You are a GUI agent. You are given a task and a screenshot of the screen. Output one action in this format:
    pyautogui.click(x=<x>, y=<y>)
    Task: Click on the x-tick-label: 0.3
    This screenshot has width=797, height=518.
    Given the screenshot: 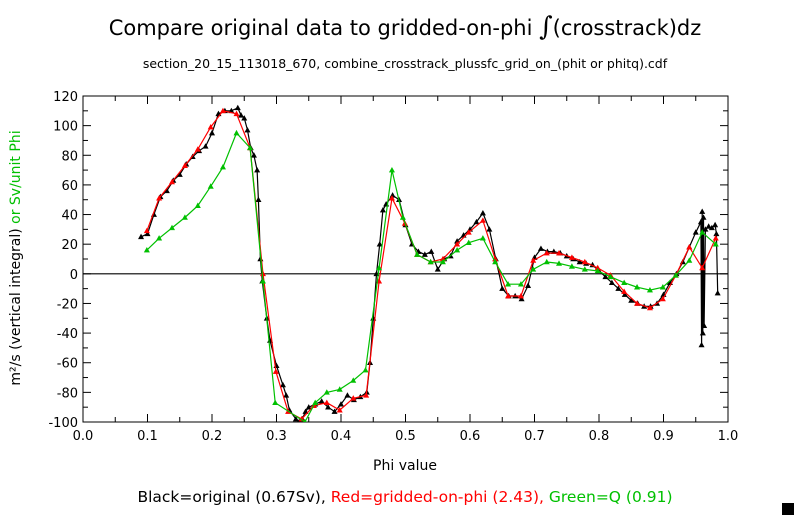 What is the action you would take?
    pyautogui.click(x=276, y=436)
    